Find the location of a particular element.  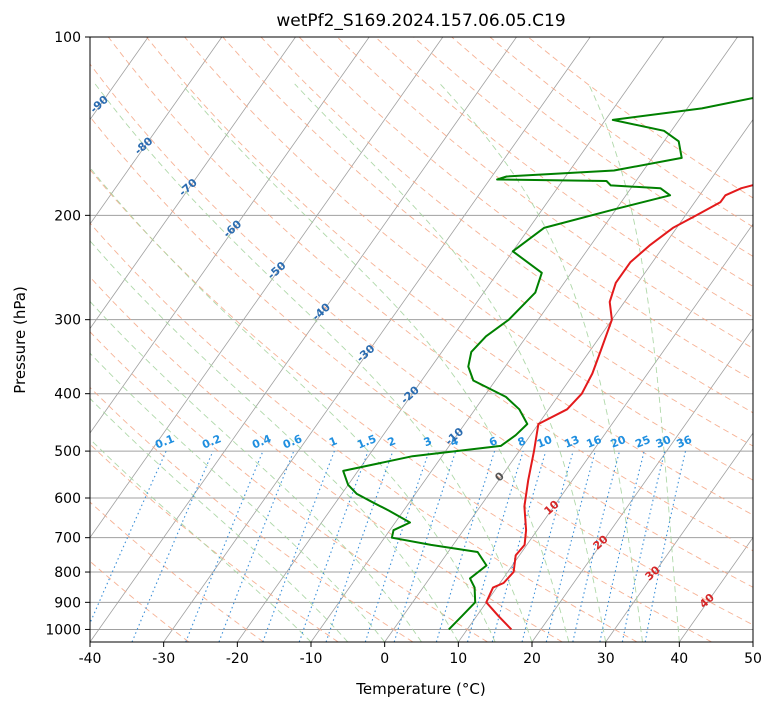

x-tick-label: 40 is located at coordinates (679, 659).